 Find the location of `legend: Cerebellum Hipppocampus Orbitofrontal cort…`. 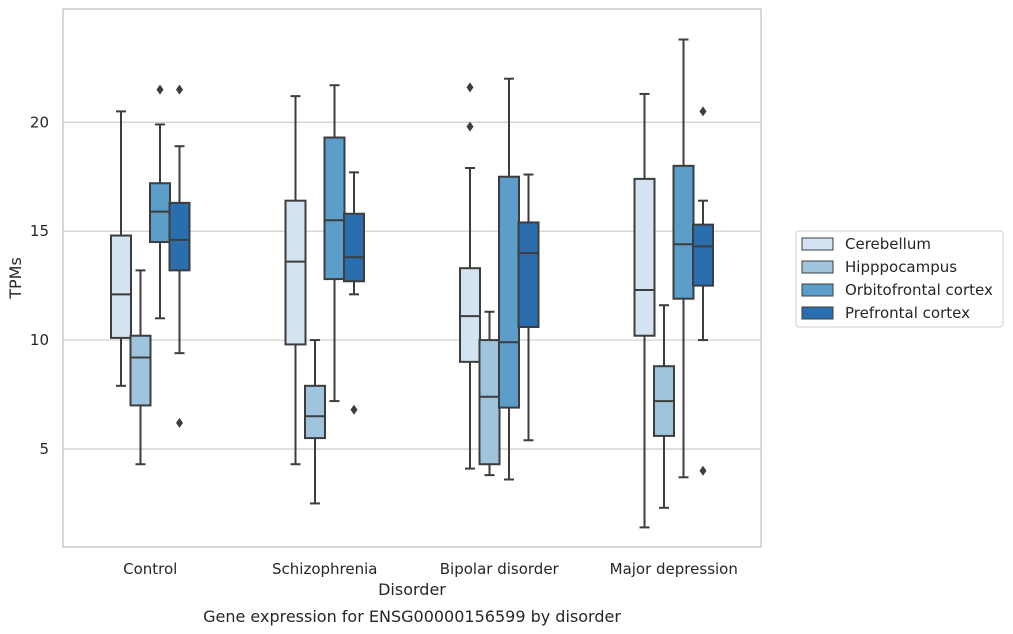

legend: Cerebellum Hipppocampus Orbitofrontal cort… is located at coordinates (899, 279).